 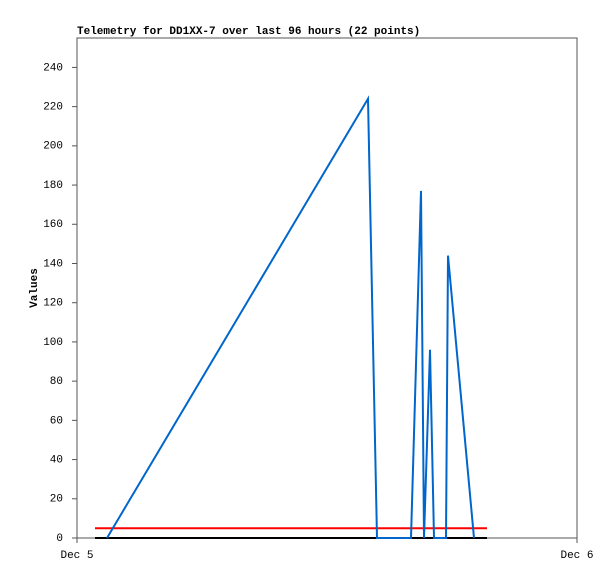 I want to click on y-tick-label: 0, so click(x=59, y=539).